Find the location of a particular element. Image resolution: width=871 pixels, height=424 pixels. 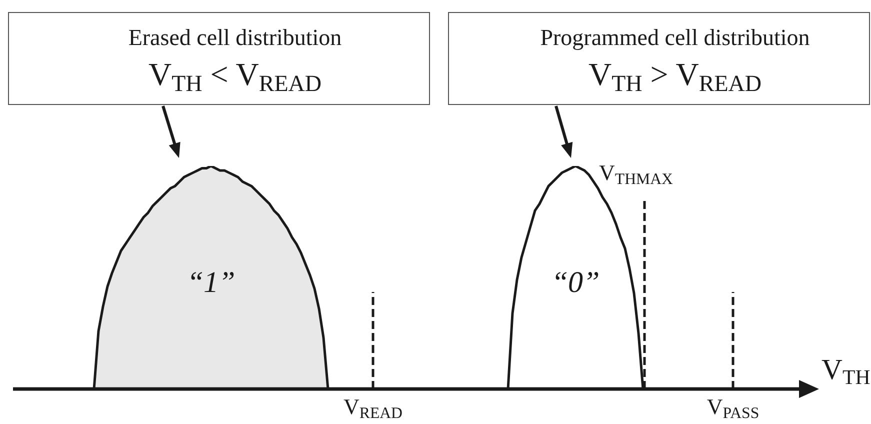

x-axis-title: V$_{TH}$ is located at coordinates (846, 372).